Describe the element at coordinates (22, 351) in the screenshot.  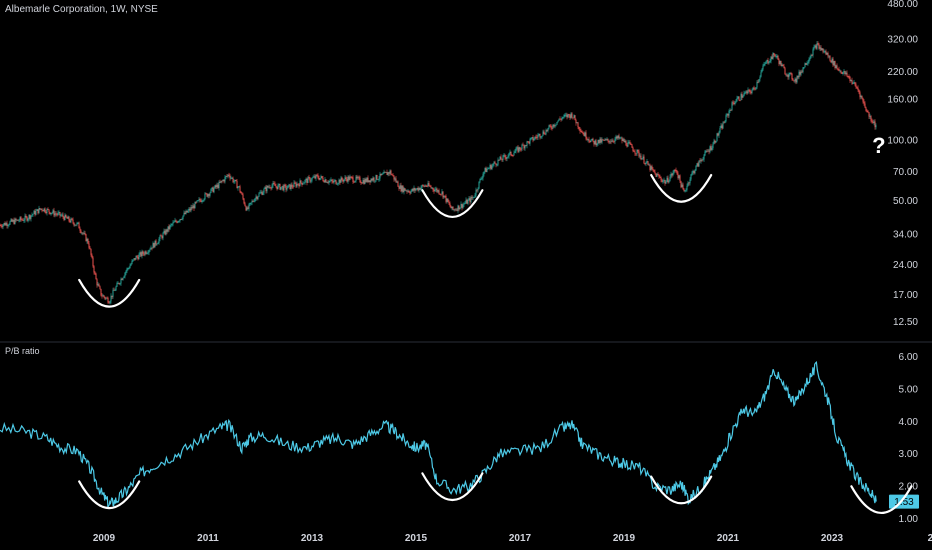
I see `indicator-title: P/B ratio` at that location.